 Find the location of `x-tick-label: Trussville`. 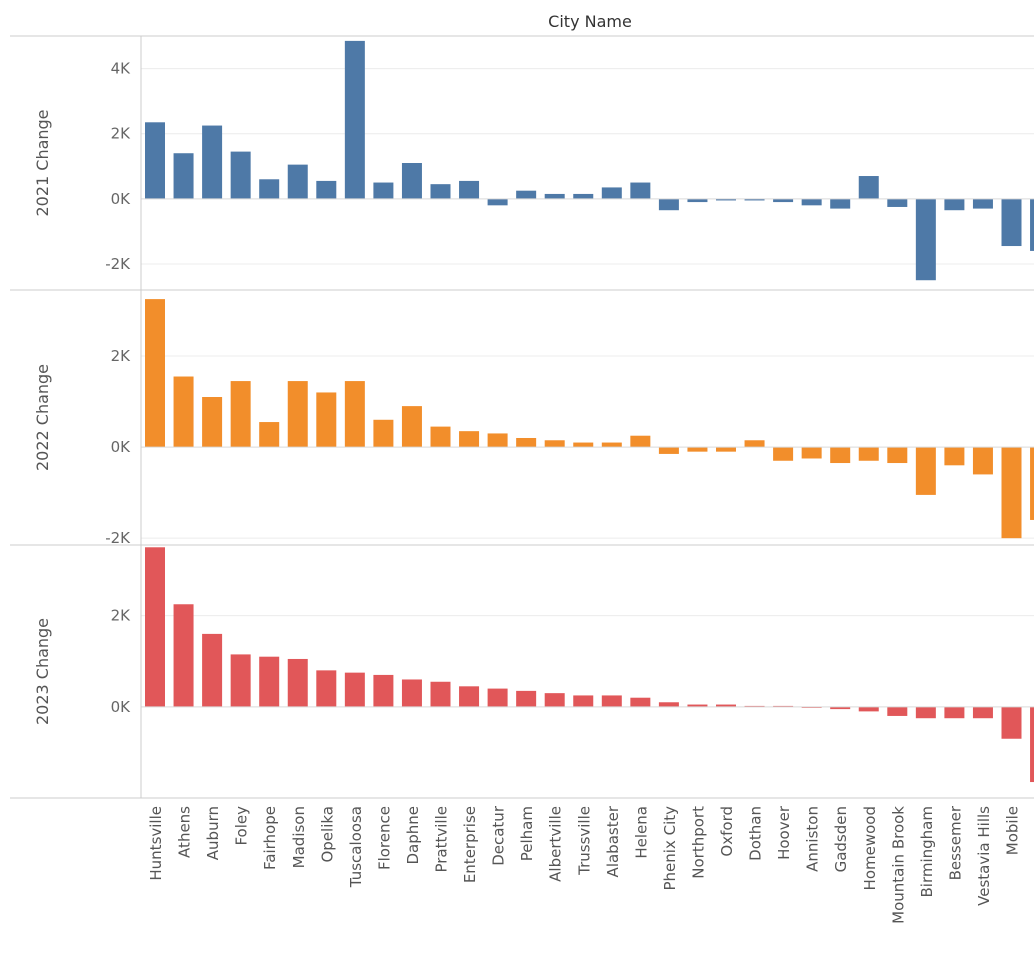

x-tick-label: Trussville is located at coordinates (584, 841).